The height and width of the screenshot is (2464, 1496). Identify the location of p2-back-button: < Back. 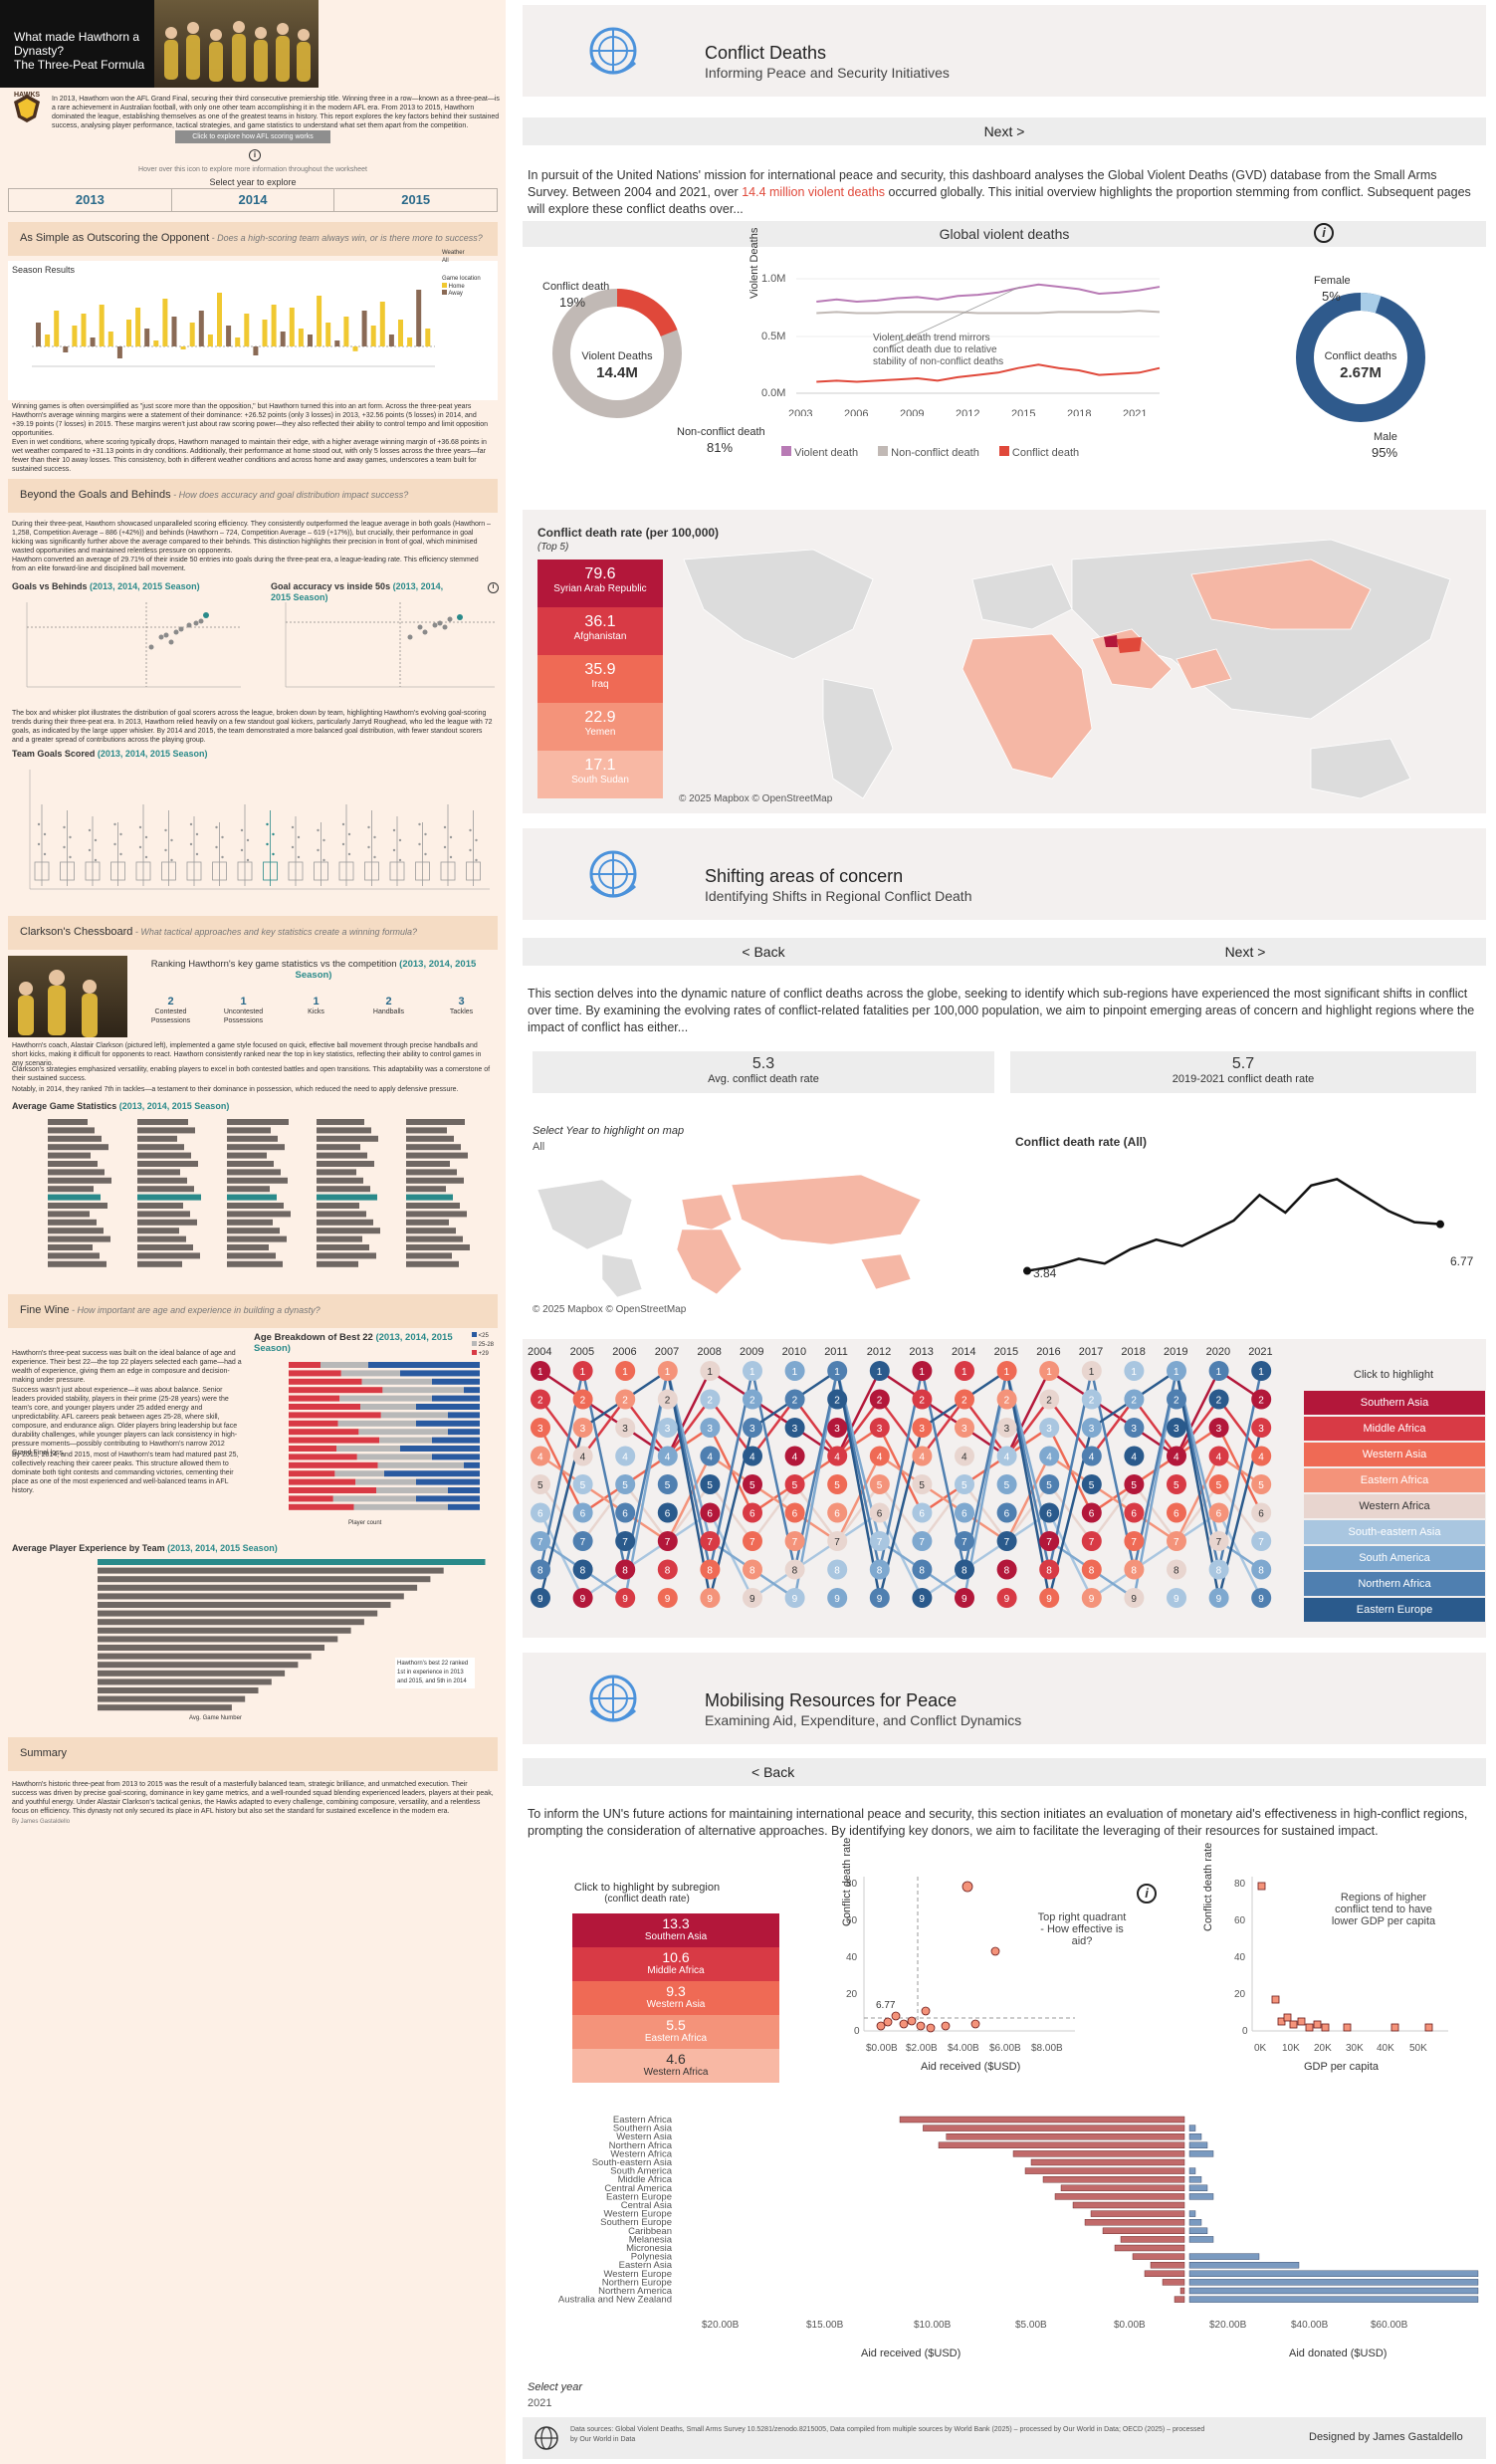
(763, 952).